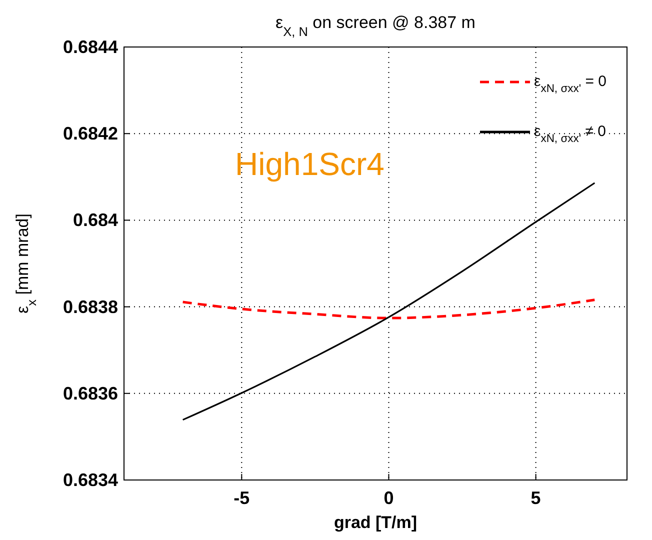 The image size is (652, 540). I want to click on y-tick-label: 0.6844, so click(90, 47).